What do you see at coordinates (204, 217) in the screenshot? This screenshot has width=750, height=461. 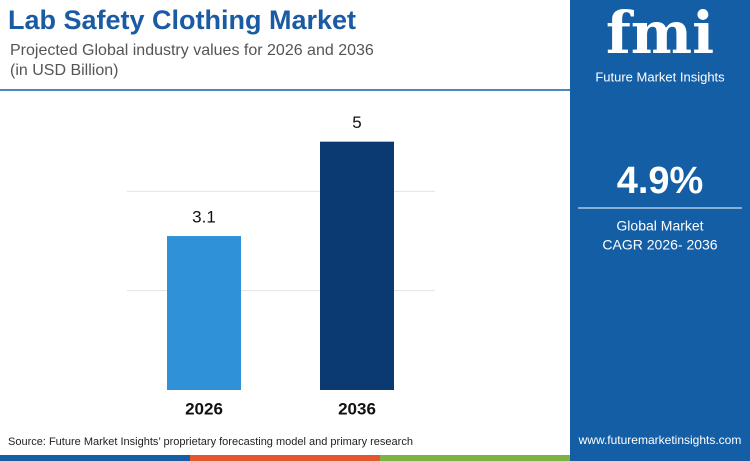 I see `value-label: 3.1` at bounding box center [204, 217].